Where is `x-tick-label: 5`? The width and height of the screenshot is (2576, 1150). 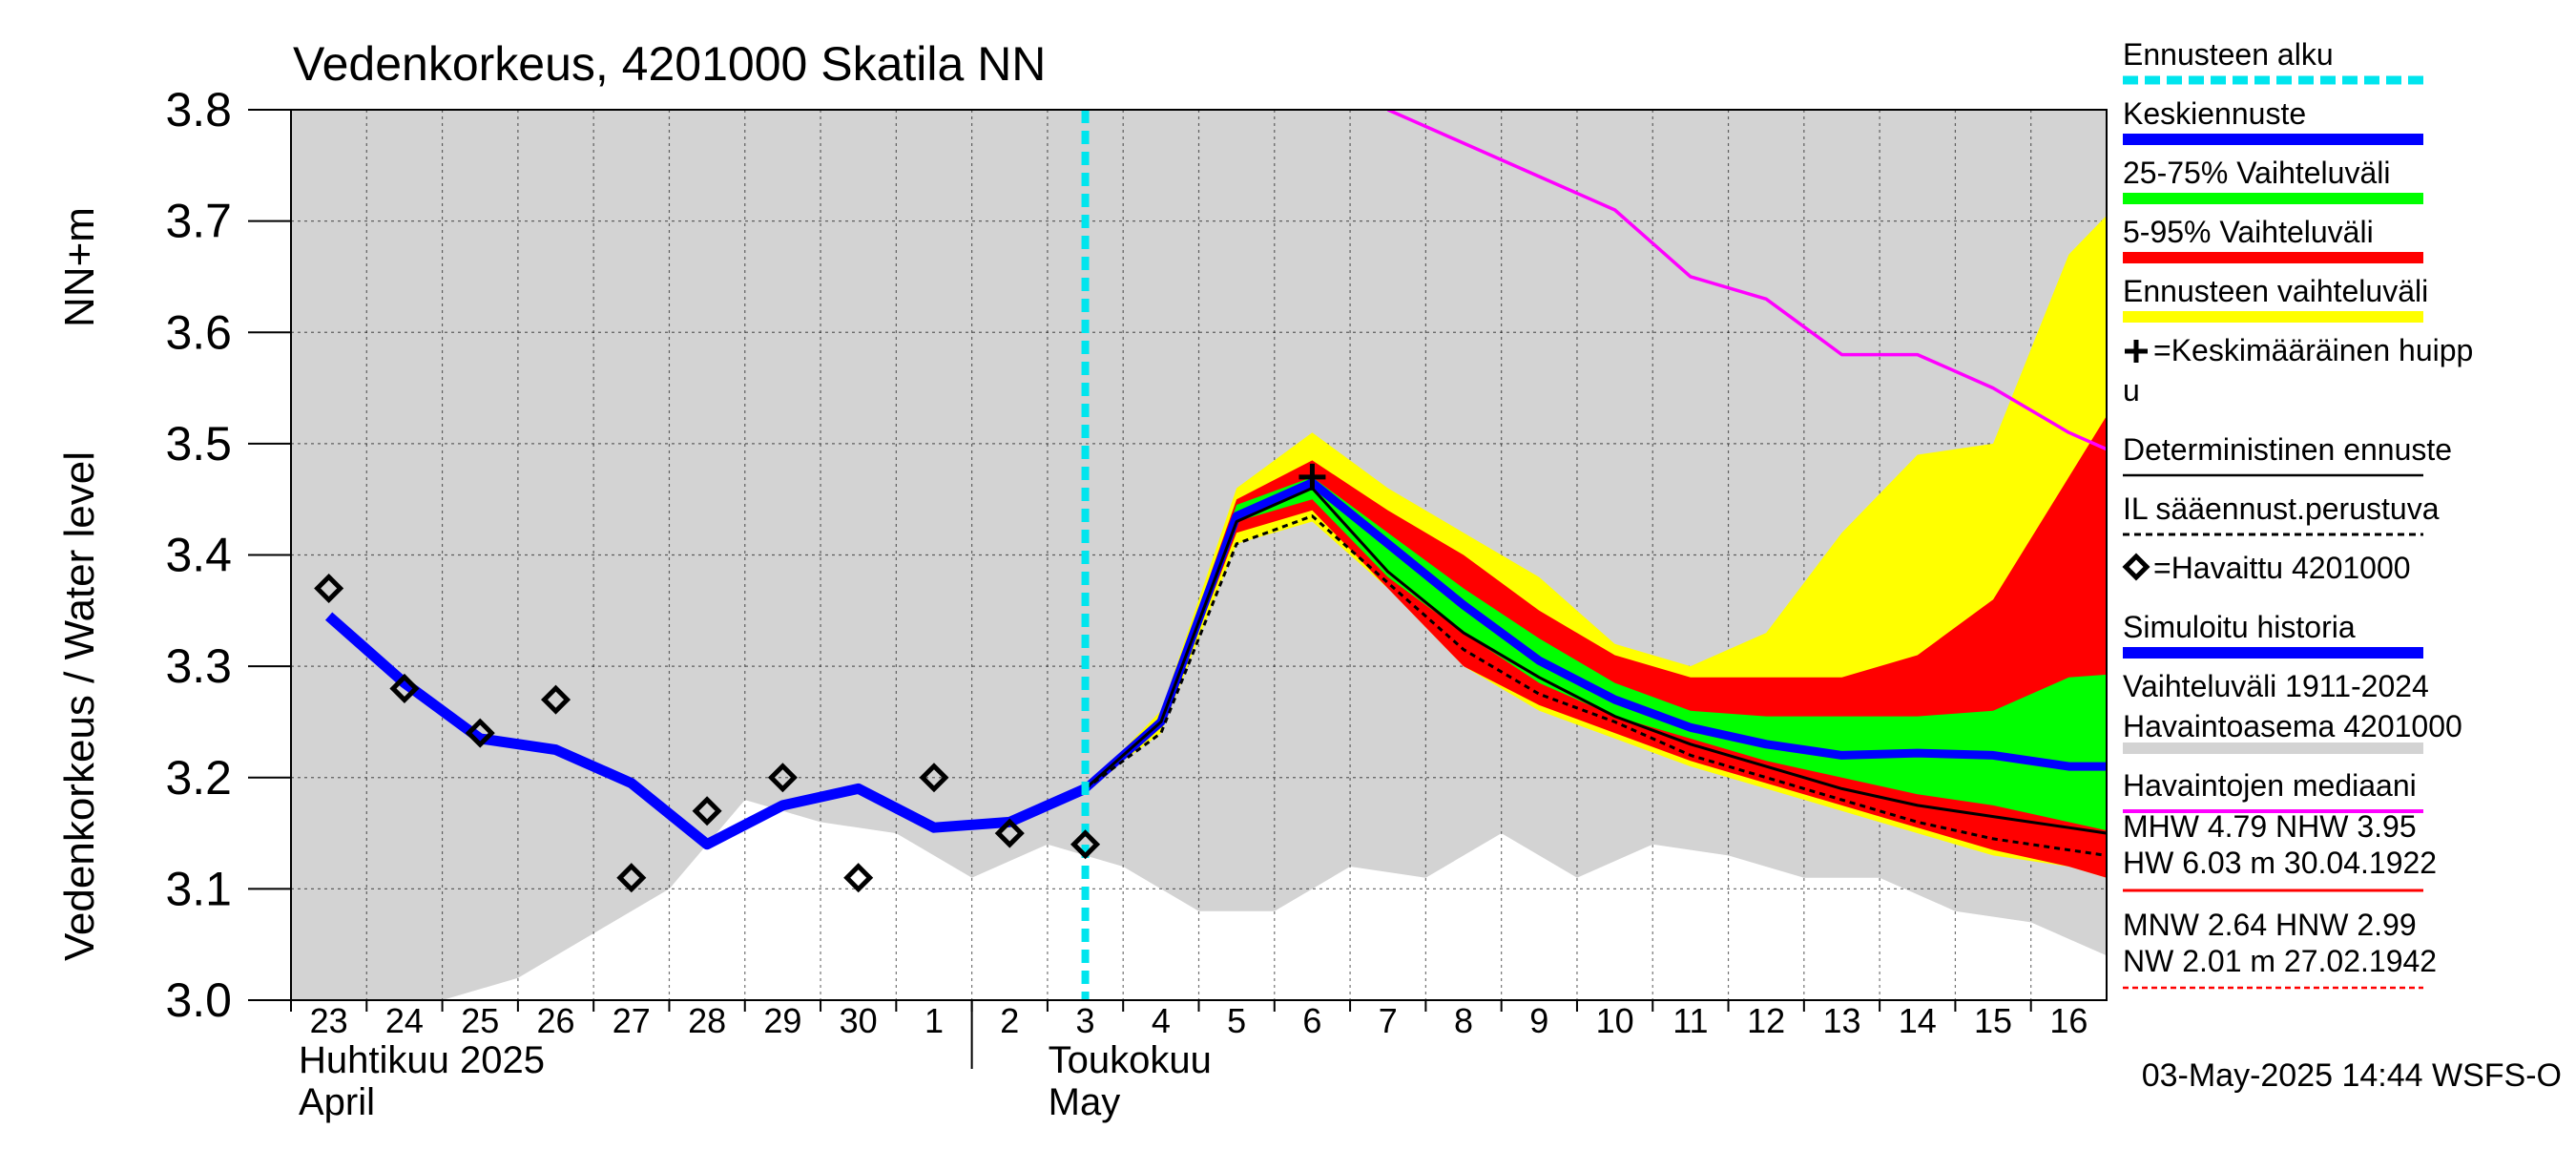 x-tick-label: 5 is located at coordinates (1236, 1020).